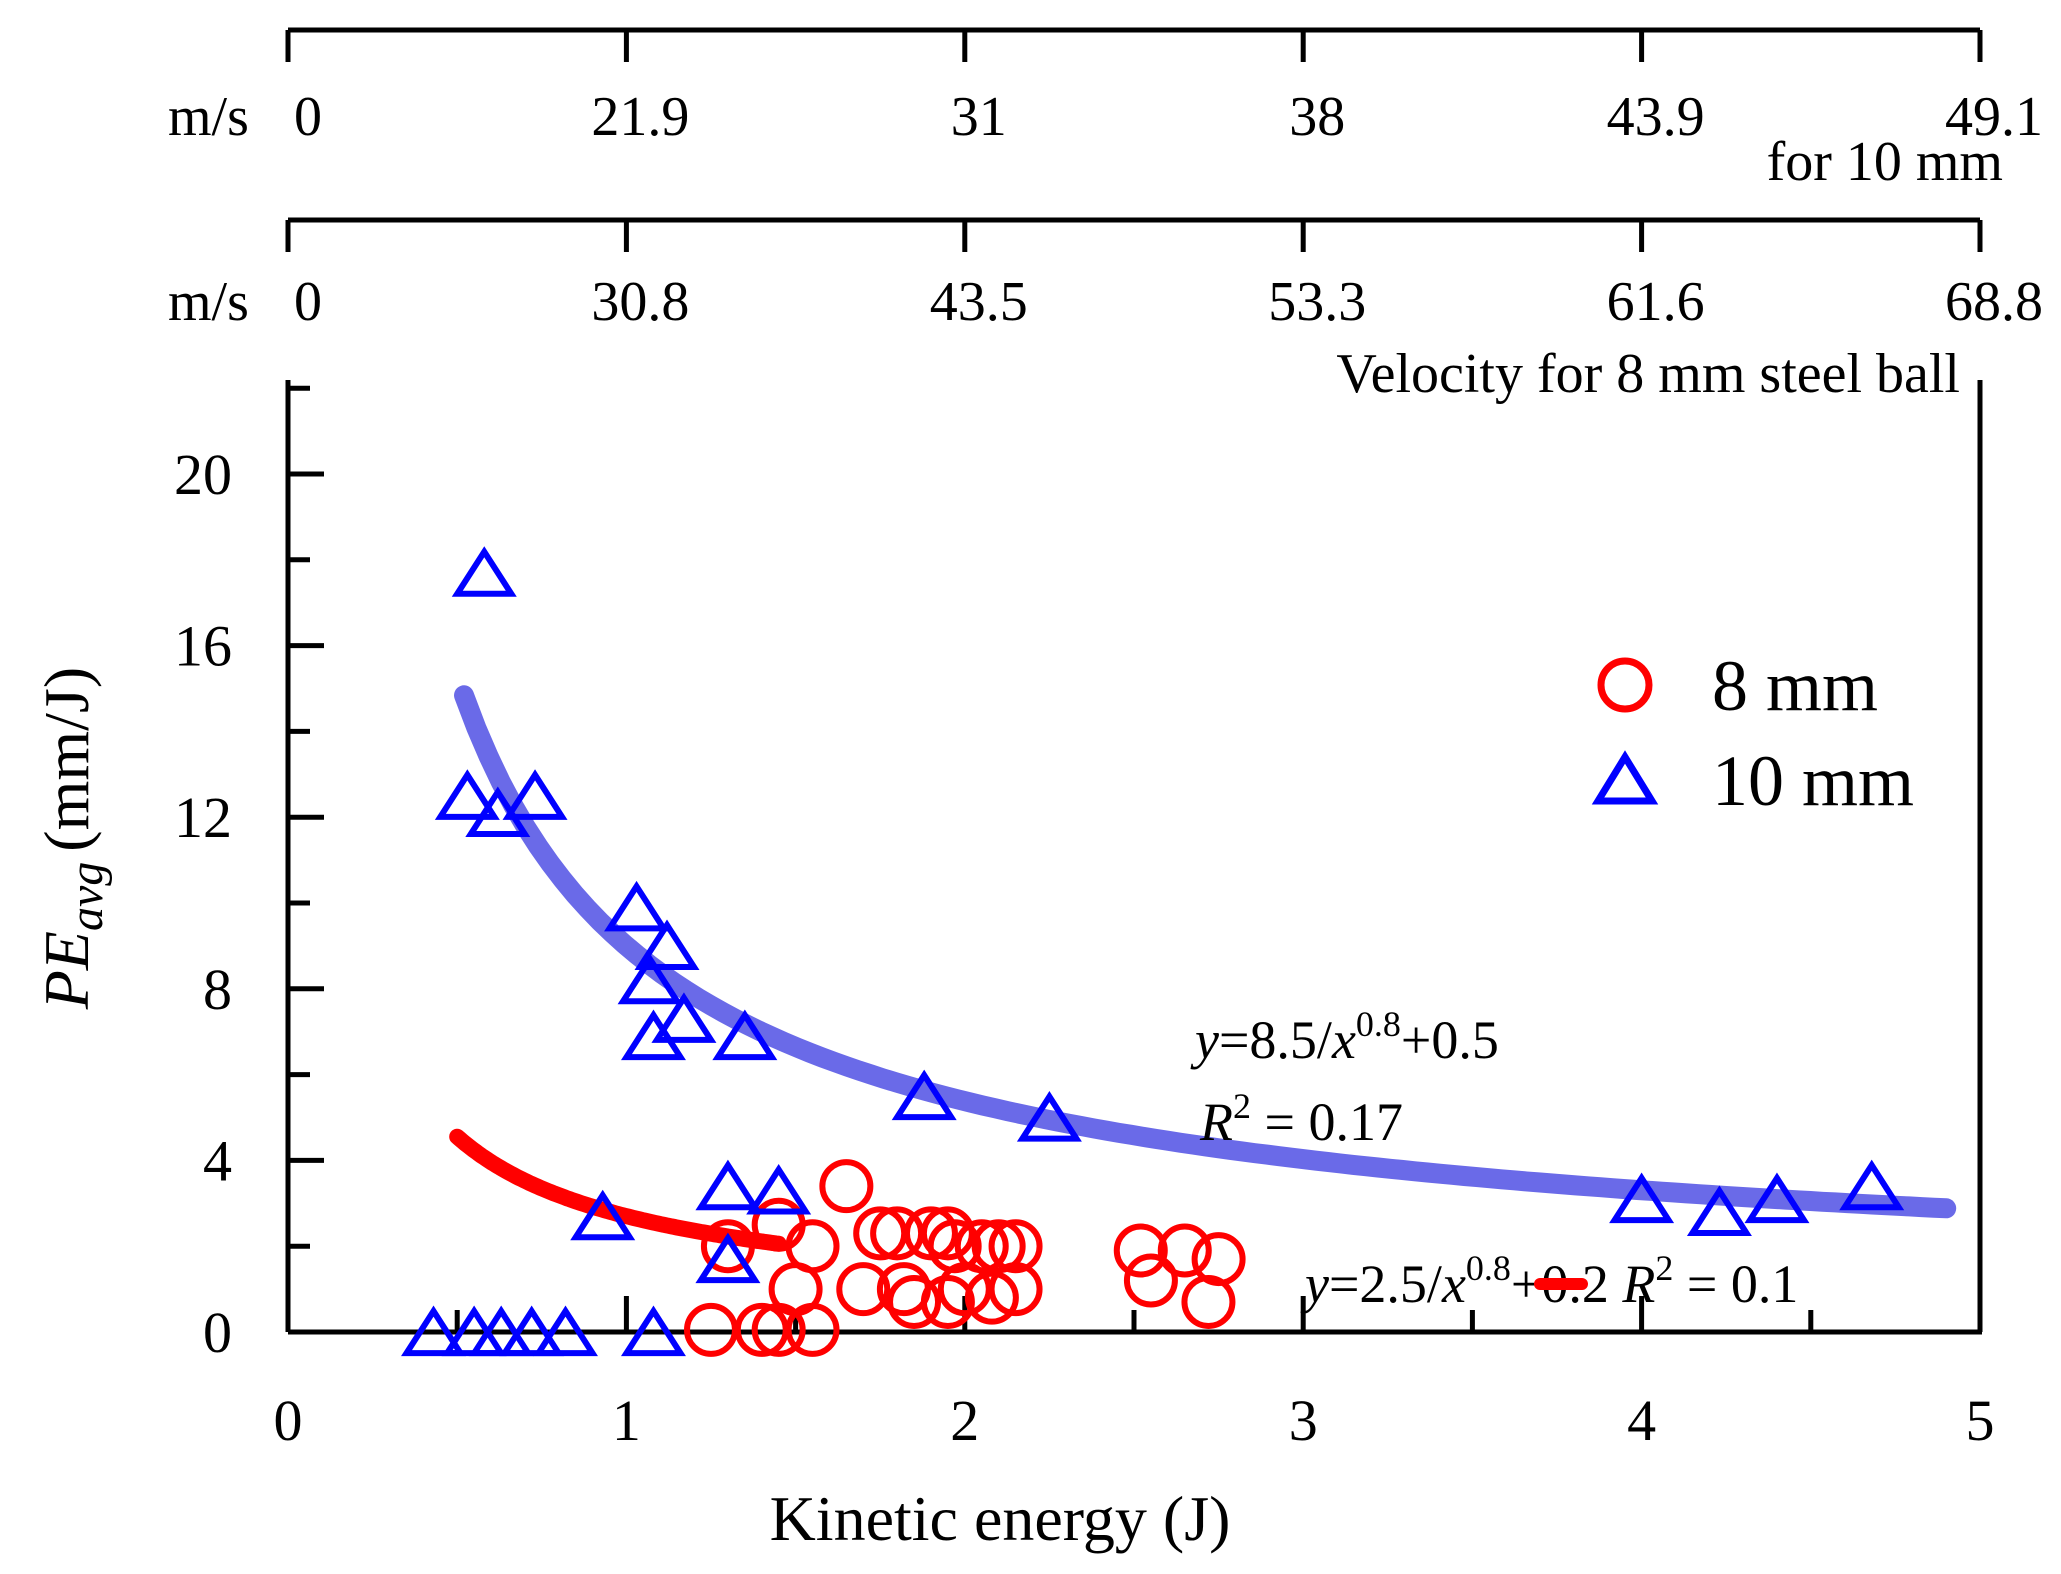 Image resolution: width=2061 pixels, height=1574 pixels. Describe the element at coordinates (964, 1420) in the screenshot. I see `x-tick-label: 2` at that location.